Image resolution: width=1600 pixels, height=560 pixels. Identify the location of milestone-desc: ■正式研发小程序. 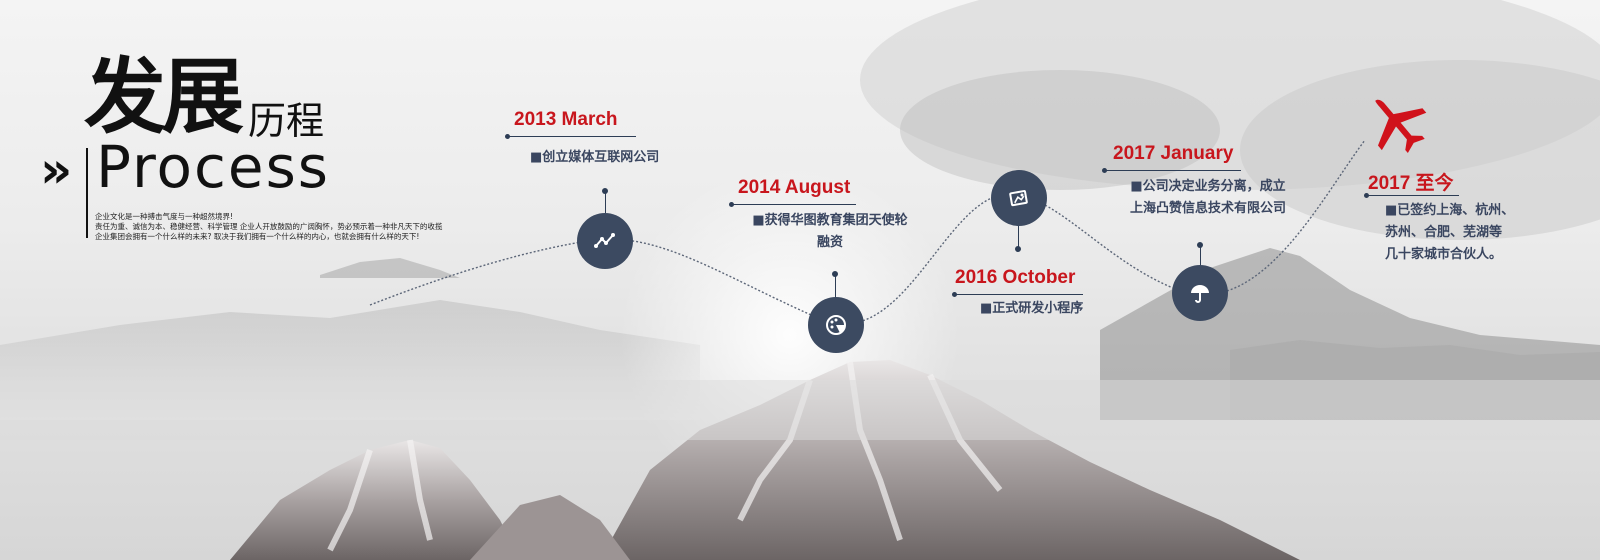
(1031, 309).